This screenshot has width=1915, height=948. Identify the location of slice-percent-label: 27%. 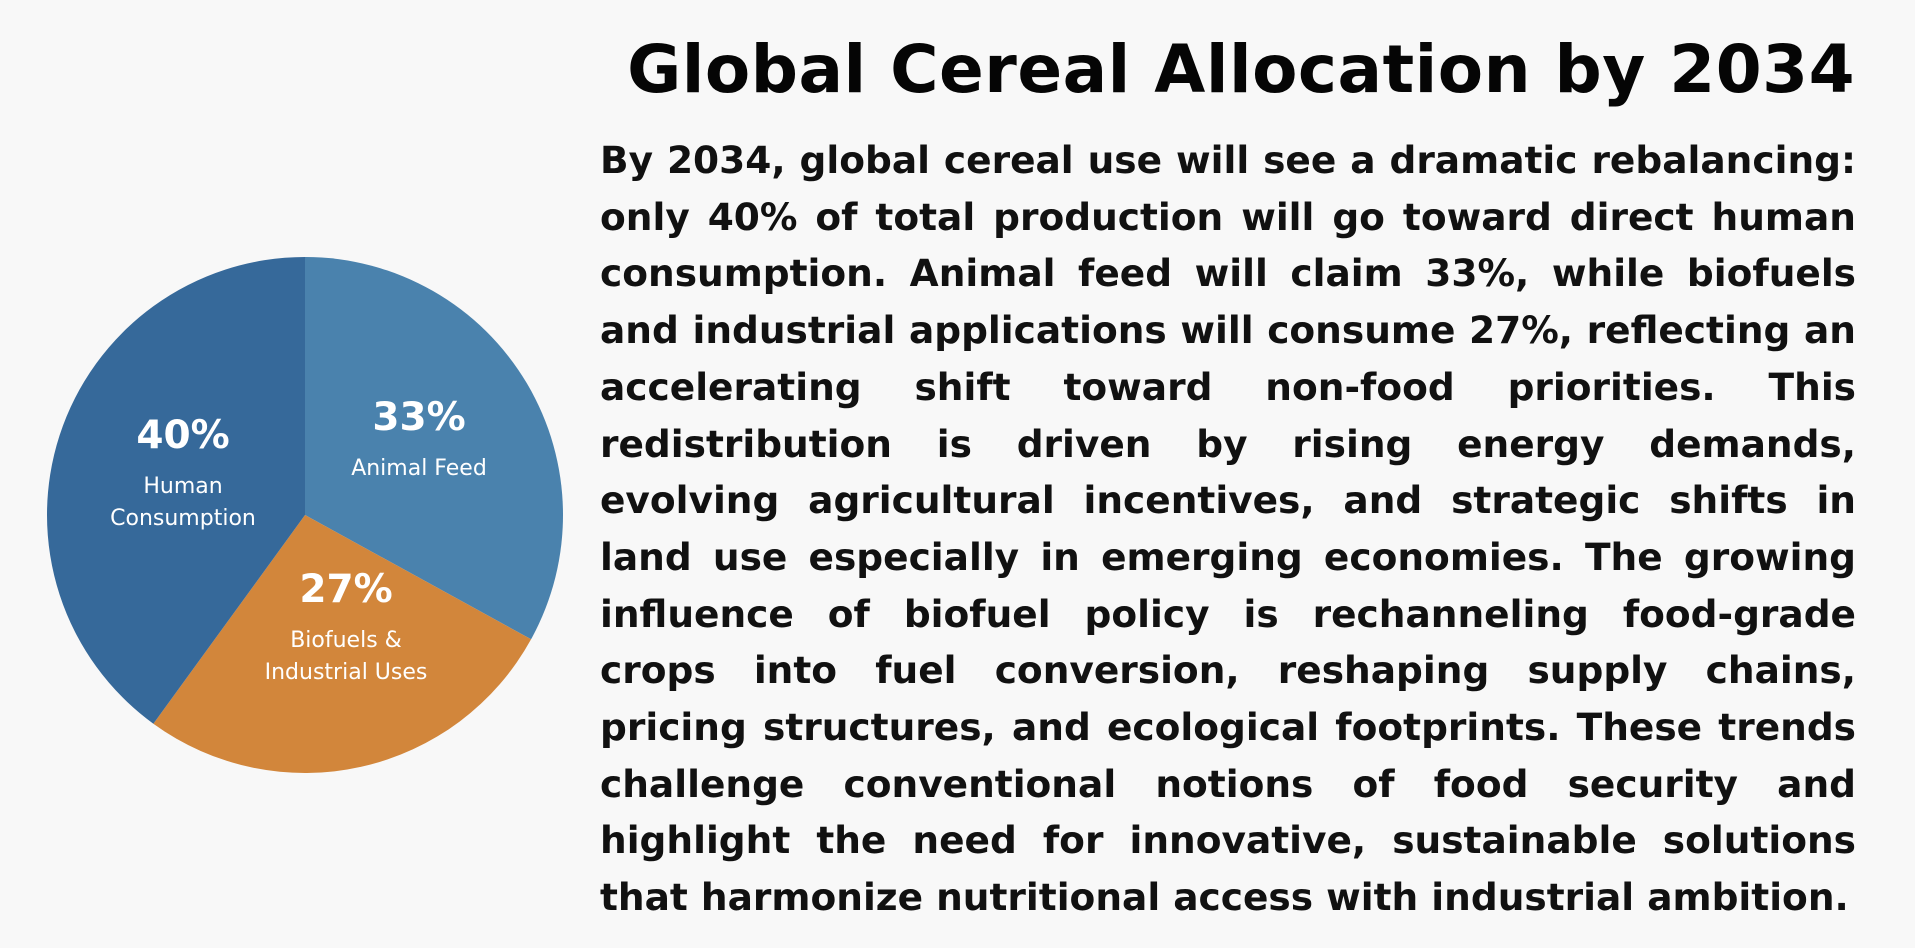
(345, 589).